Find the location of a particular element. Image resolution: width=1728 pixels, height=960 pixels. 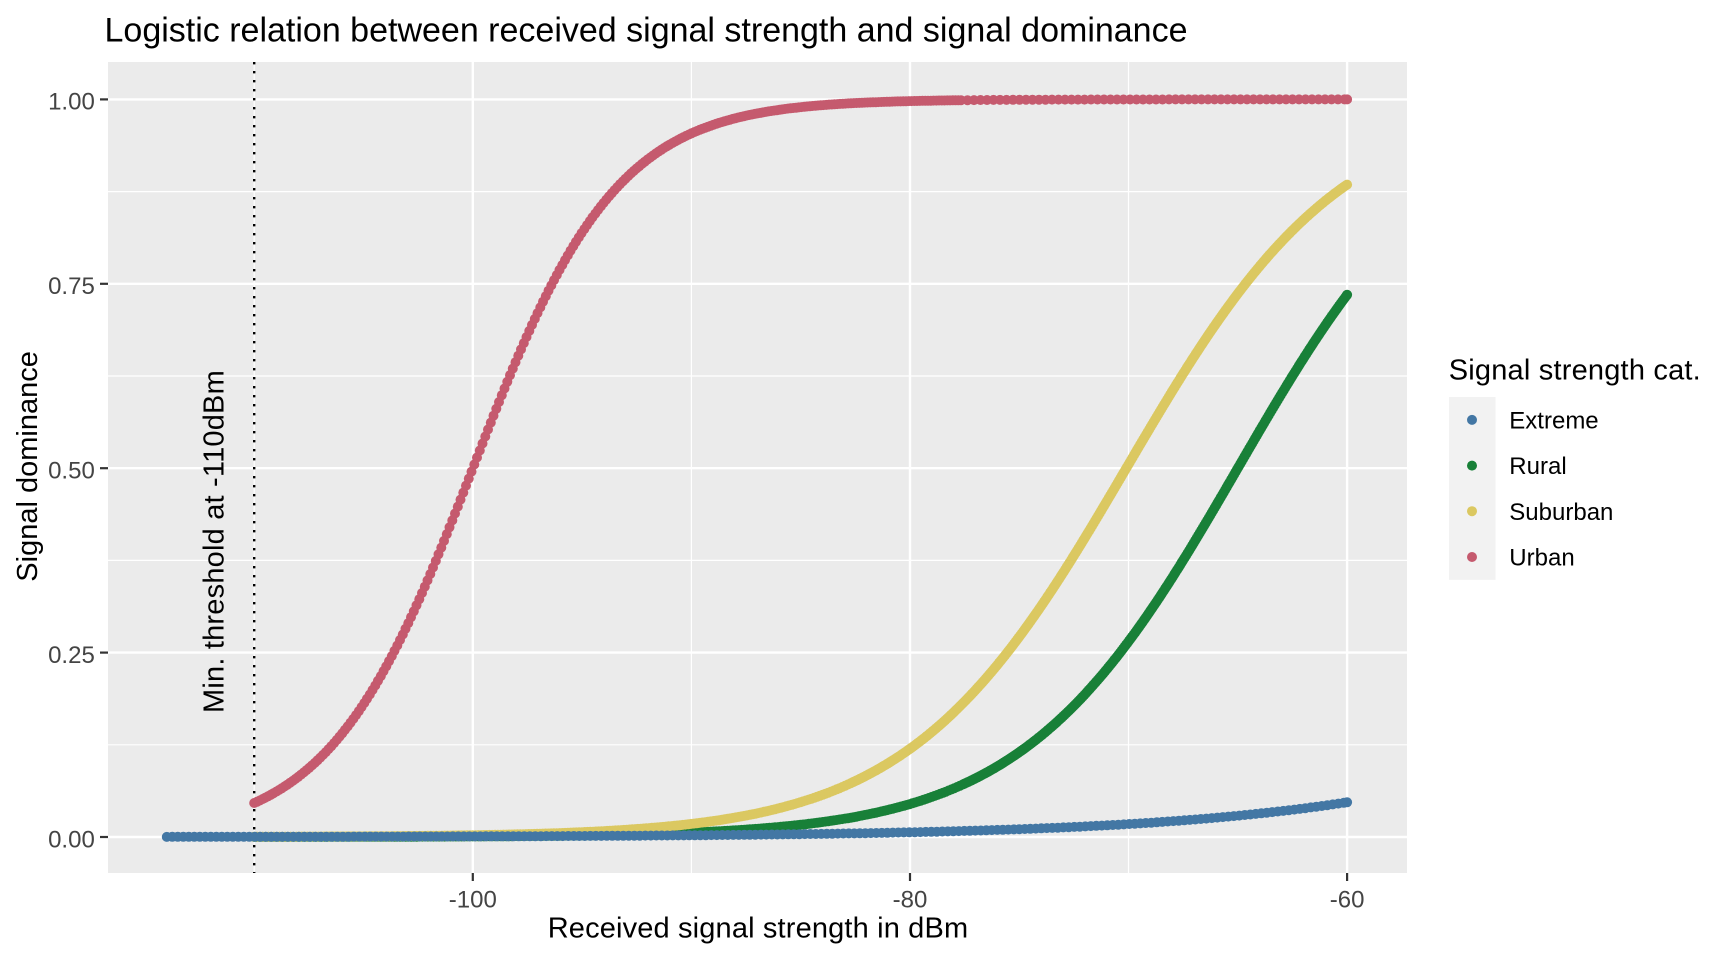

svg-text: 0.50 is located at coordinates (71, 471).